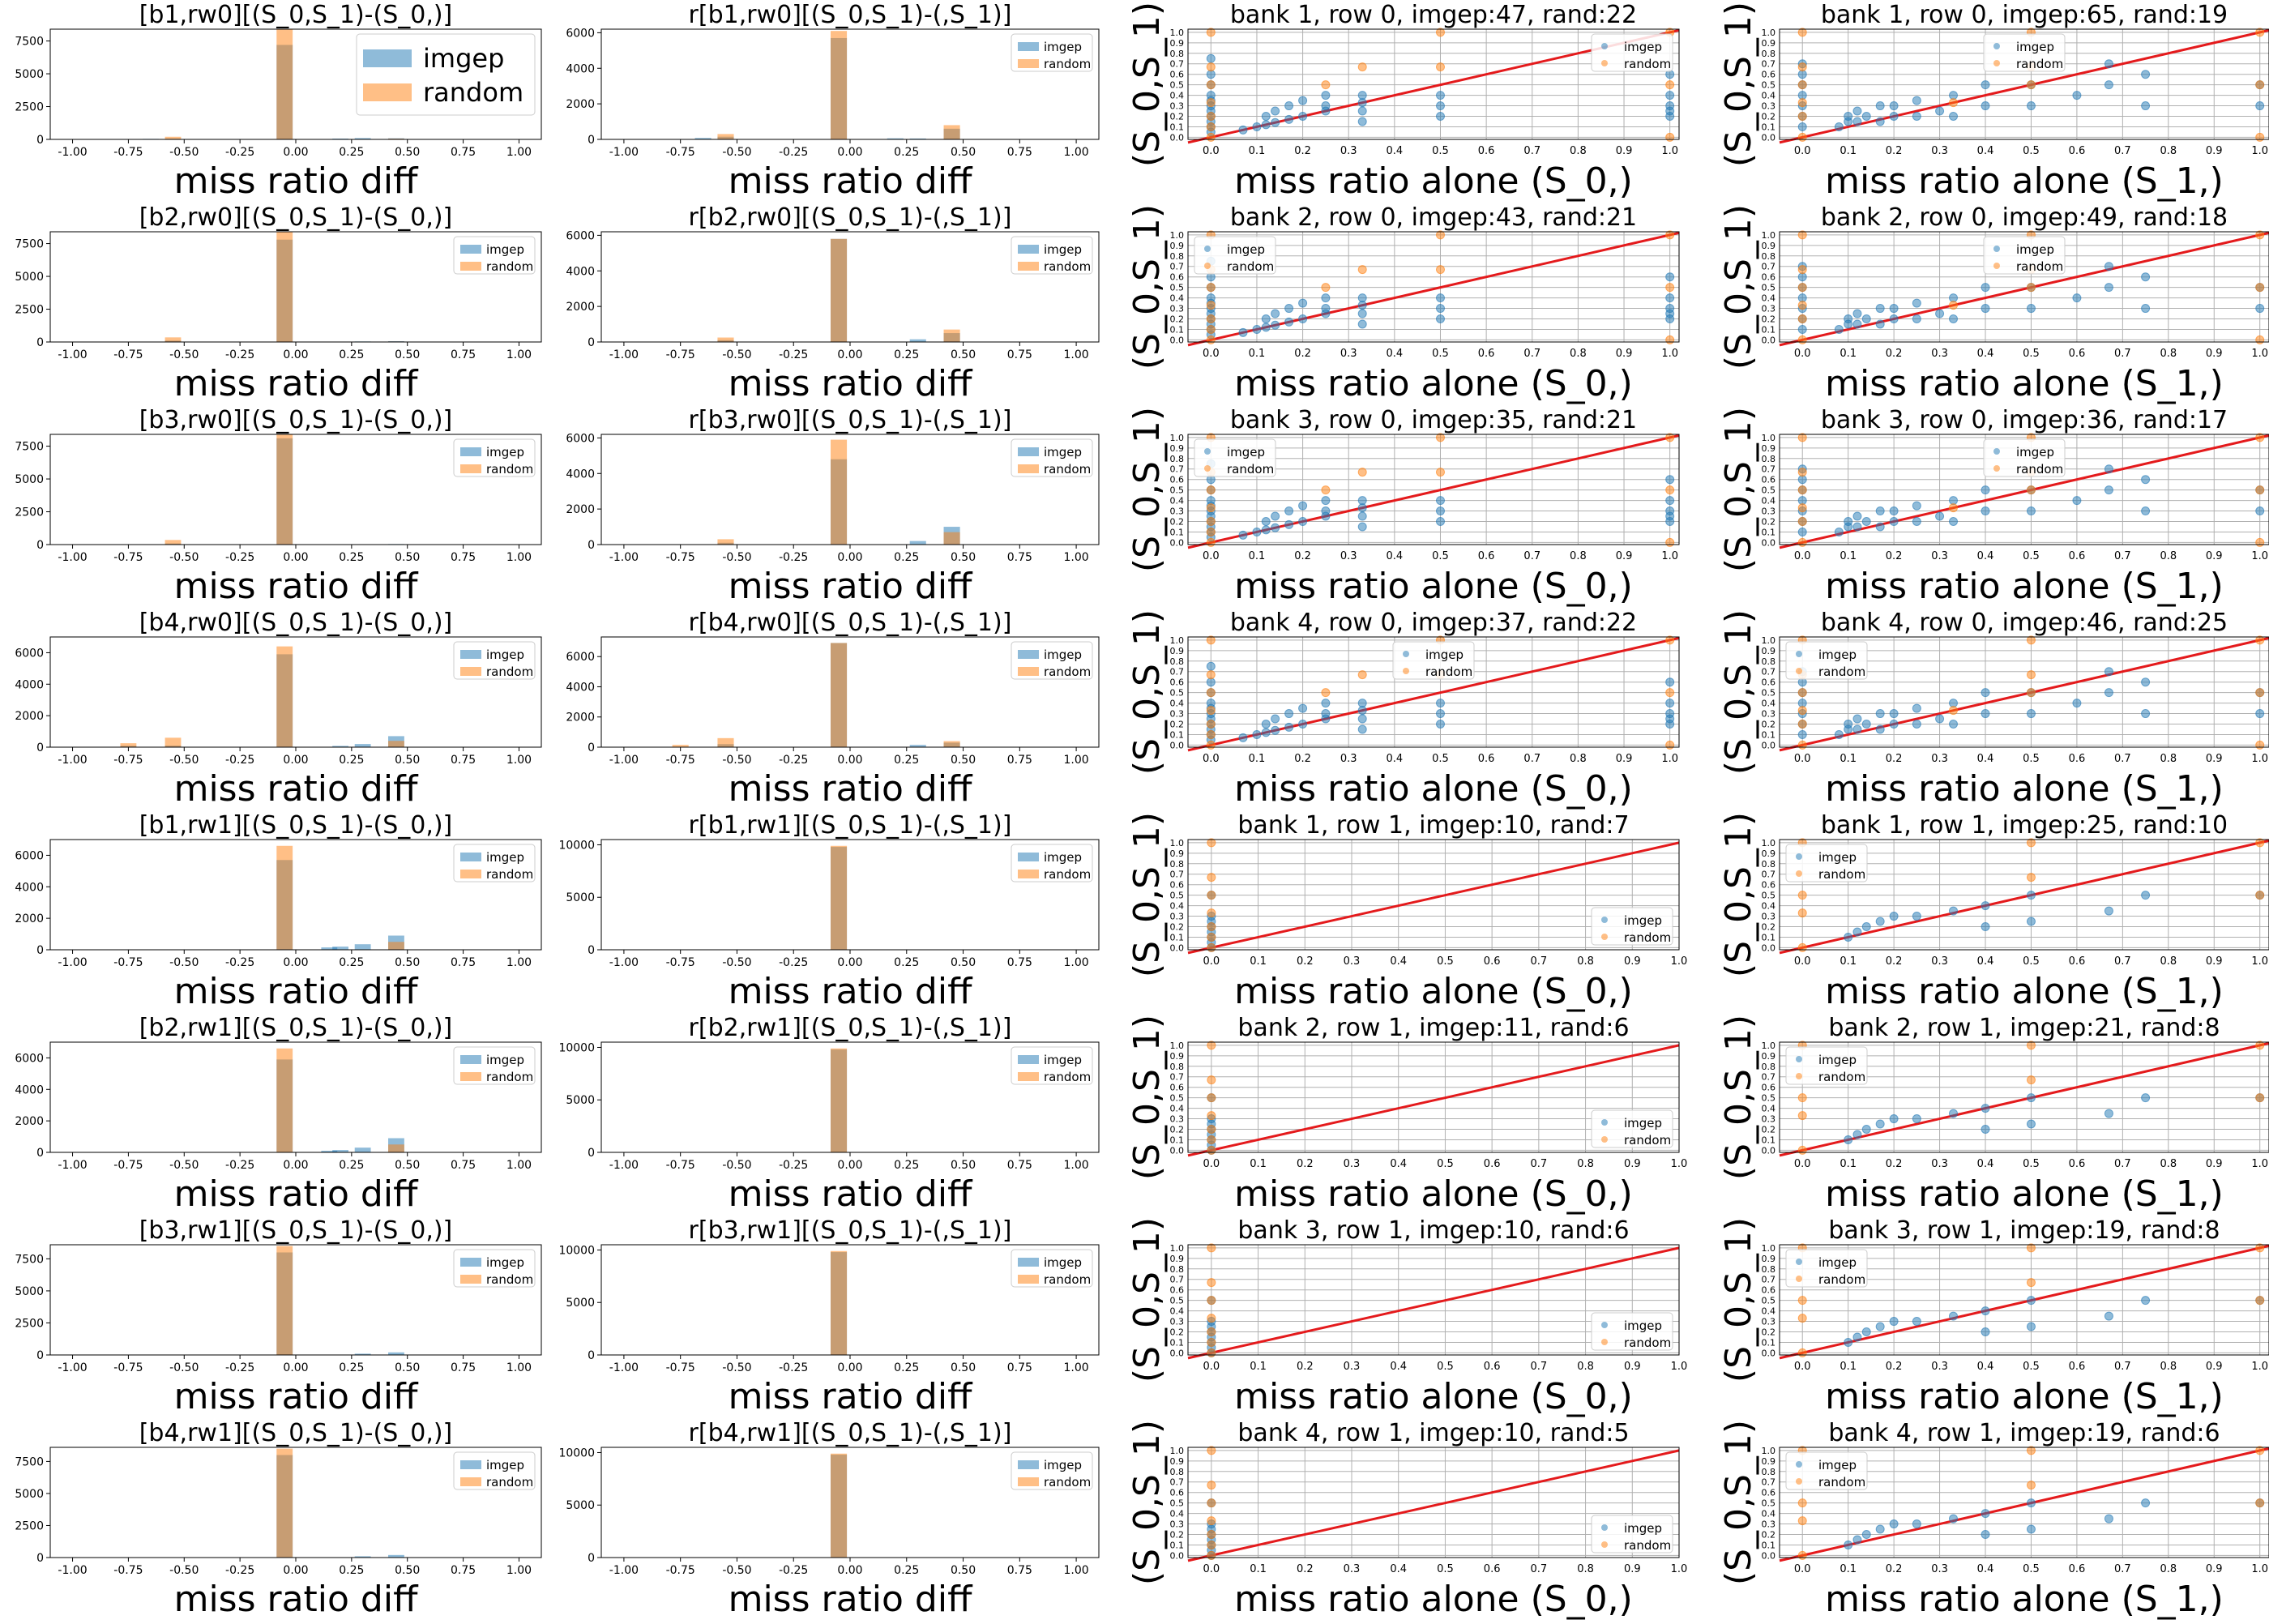 This screenshot has width=2269, height=1624. Describe the element at coordinates (2260, 151) in the screenshot. I see `x-tick-label: 1.0` at that location.